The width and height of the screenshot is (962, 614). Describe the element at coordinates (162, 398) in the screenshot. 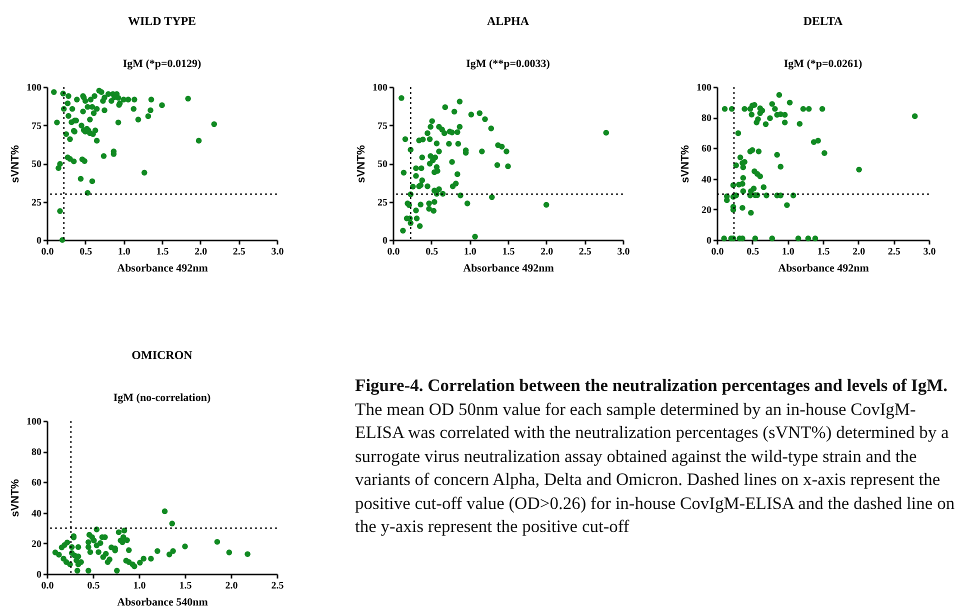

I see `chart-subtitle: IgM (no-correlation)` at that location.